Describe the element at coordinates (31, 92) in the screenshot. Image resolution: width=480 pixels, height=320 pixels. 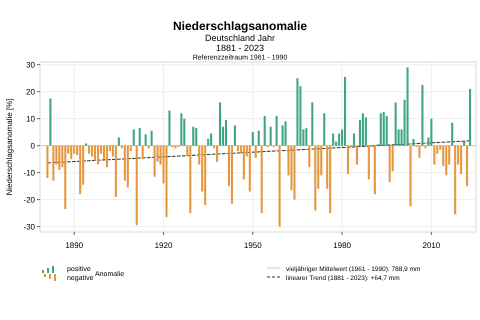
I see `y-tick-label: 20` at that location.